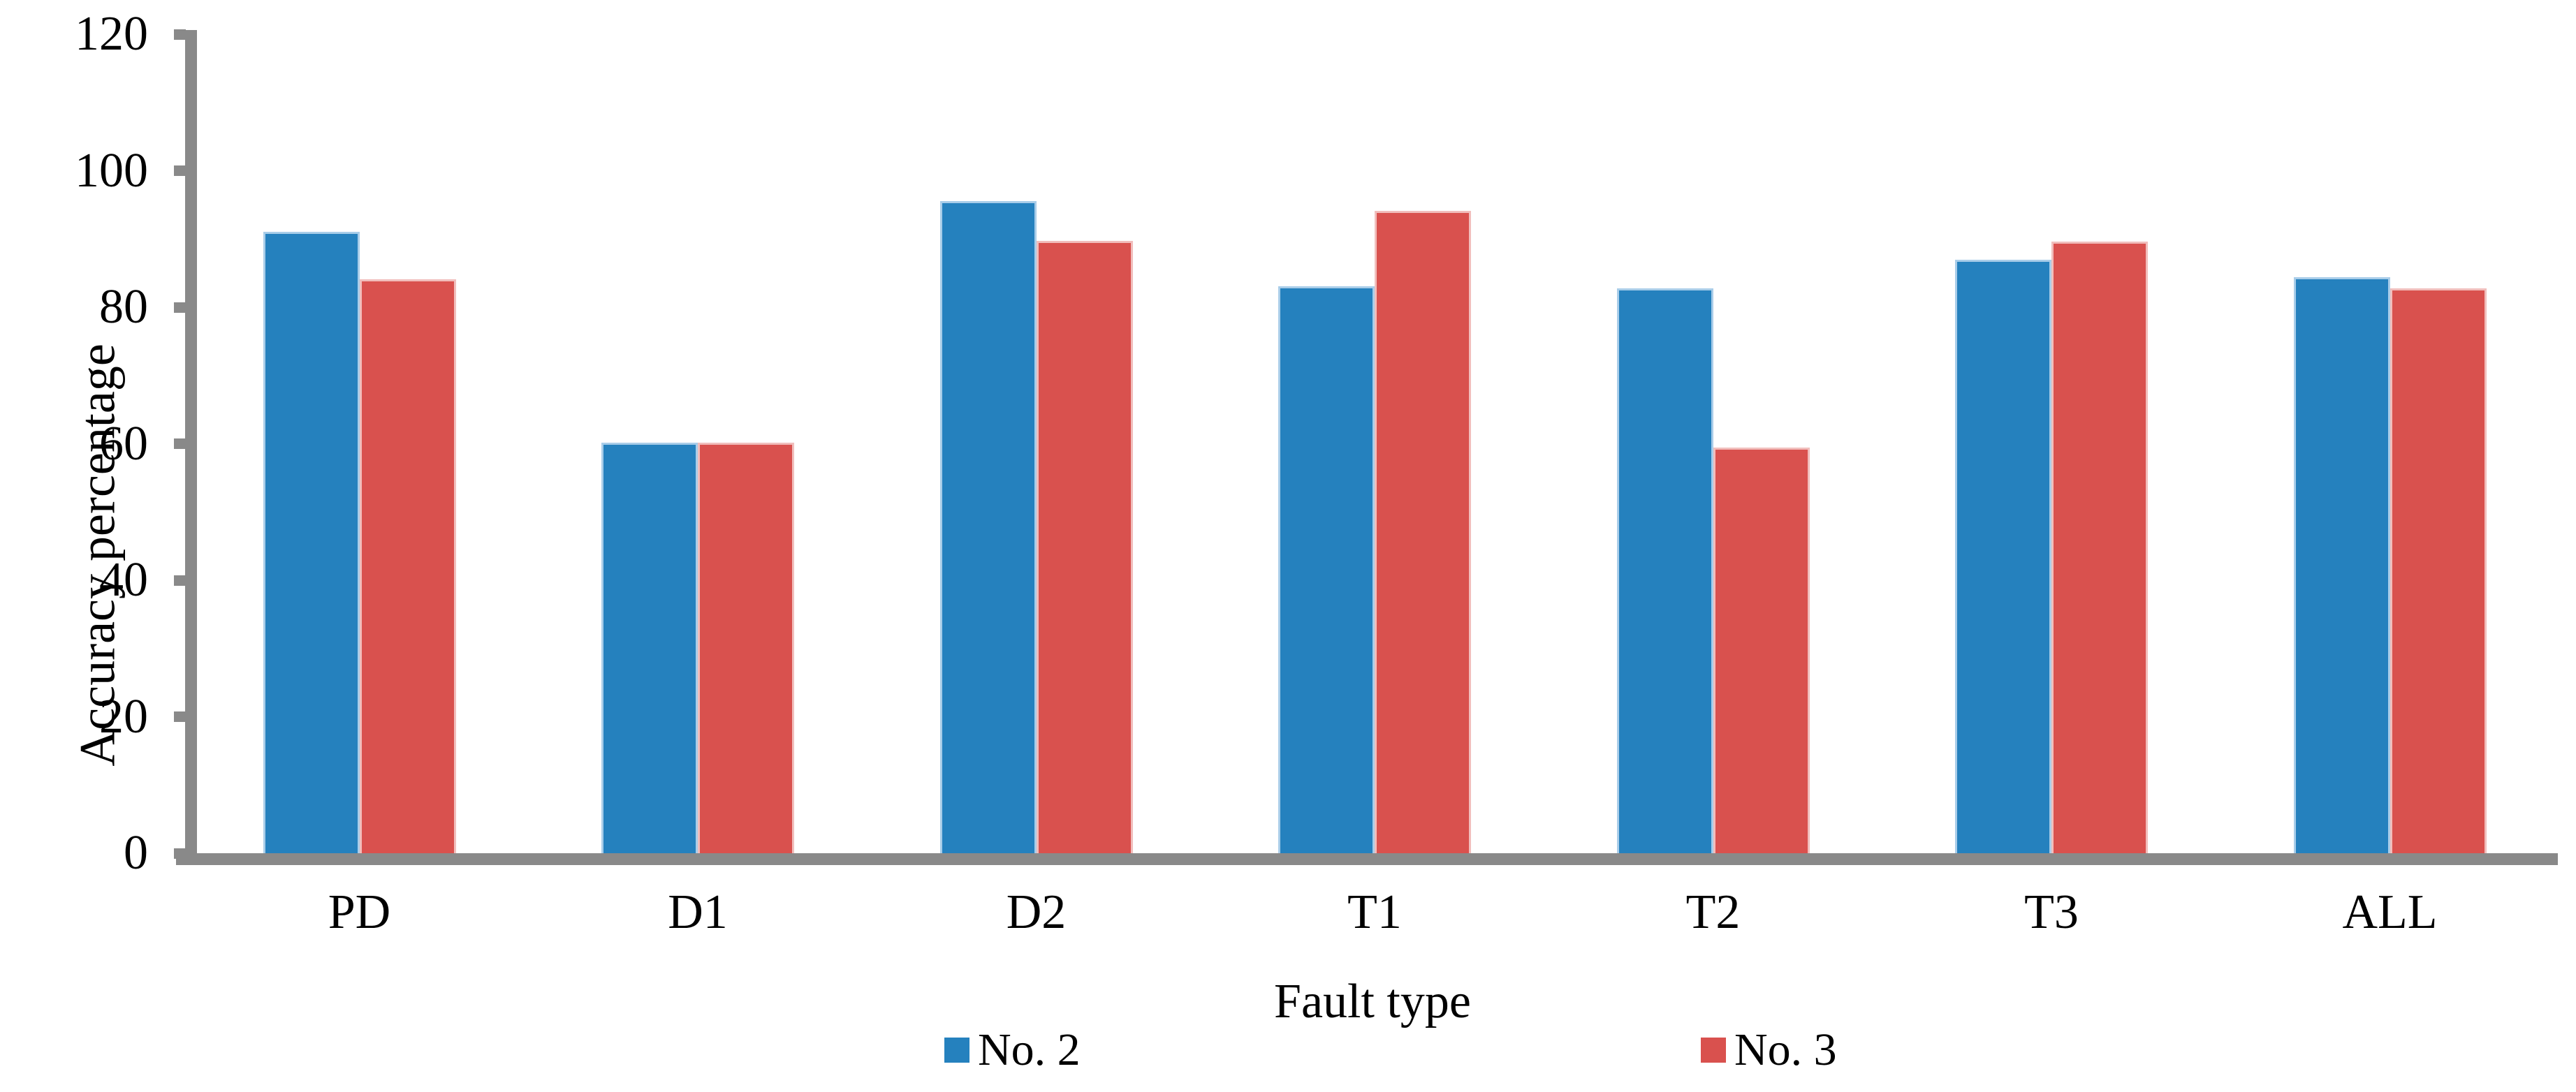 This screenshot has width=2576, height=1092. Describe the element at coordinates (1367, 859) in the screenshot. I see `x-axis-line` at that location.